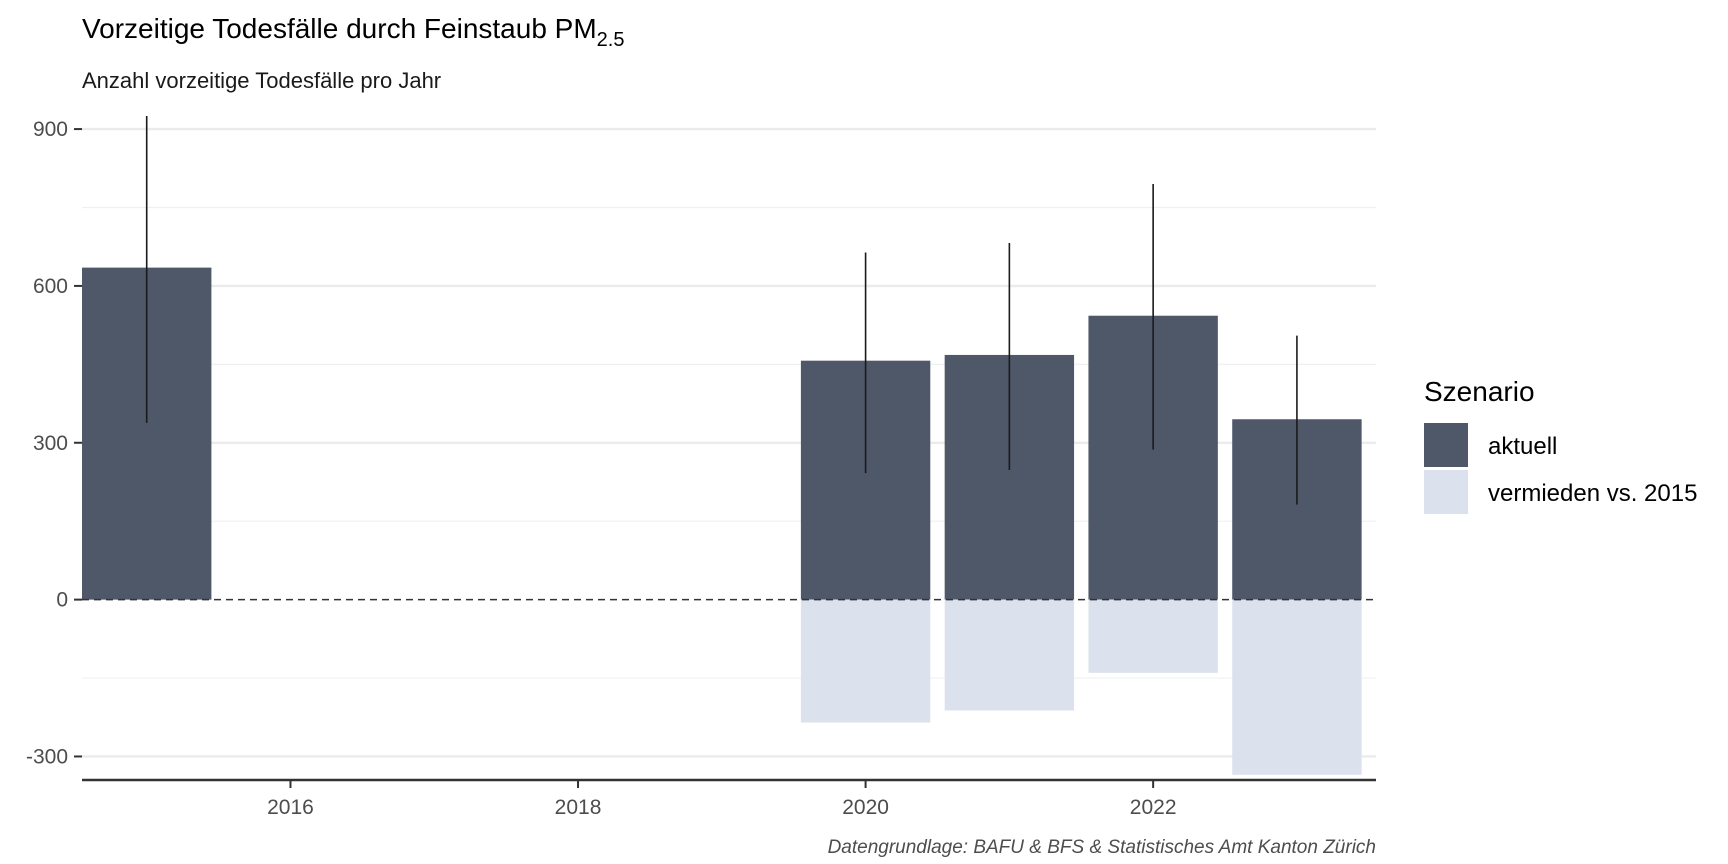  What do you see at coordinates (1446, 445) in the screenshot?
I see `legend-swatch-aktuell` at bounding box center [1446, 445].